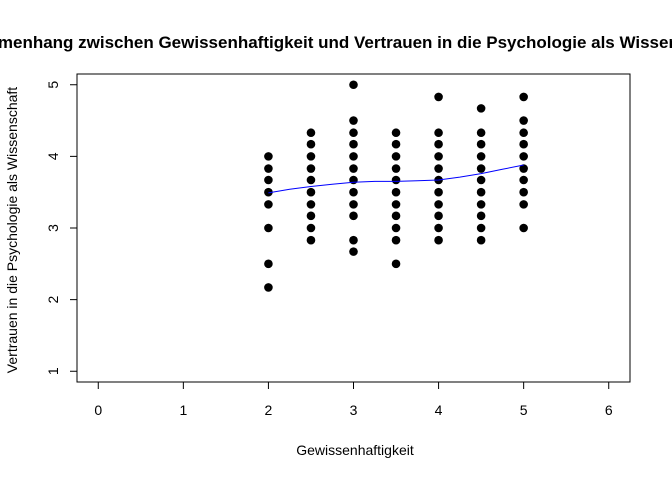 The width and height of the screenshot is (672, 480). Describe the element at coordinates (269, 410) in the screenshot. I see `x-tick-label: 2` at that location.